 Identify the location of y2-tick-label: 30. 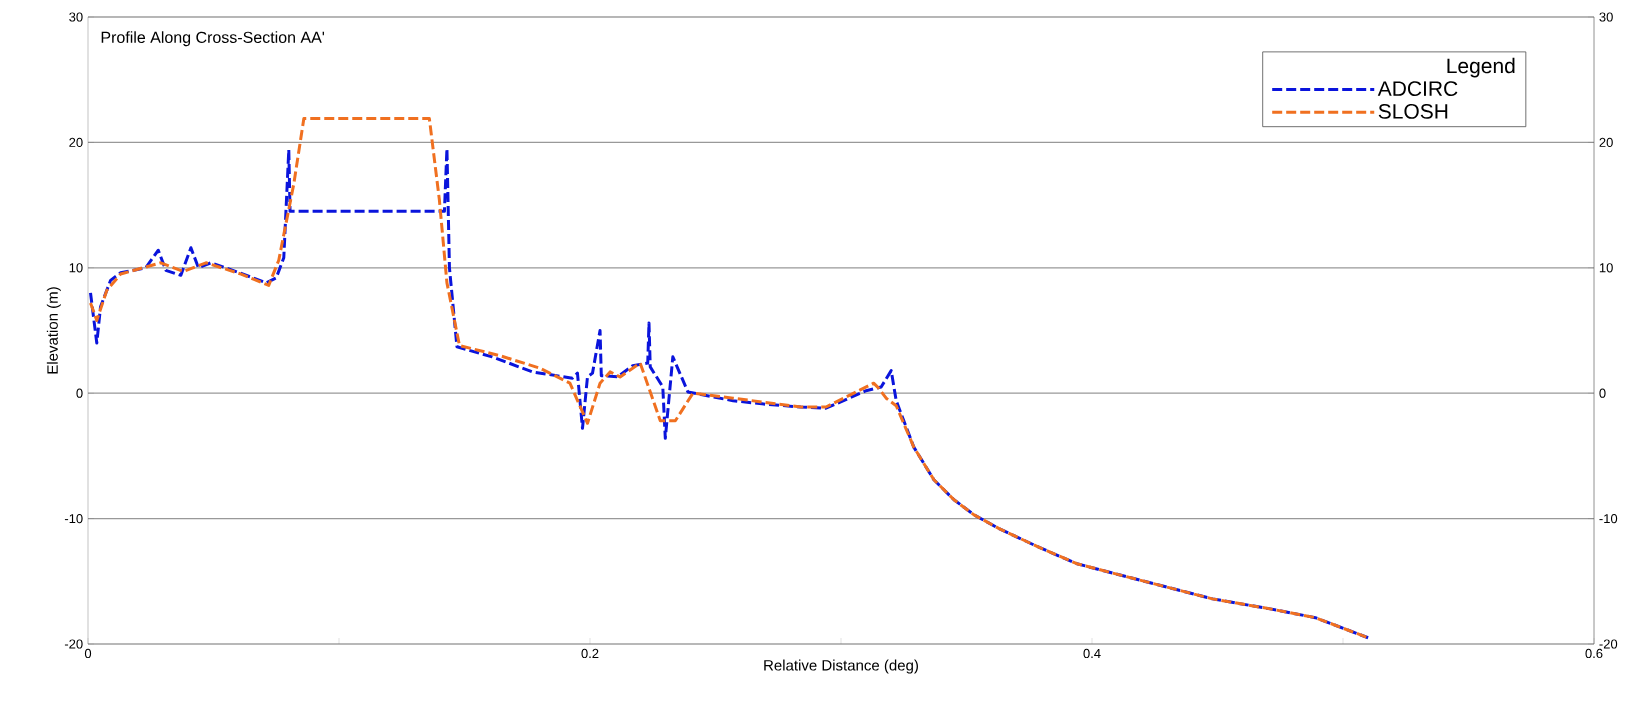
(1606, 17).